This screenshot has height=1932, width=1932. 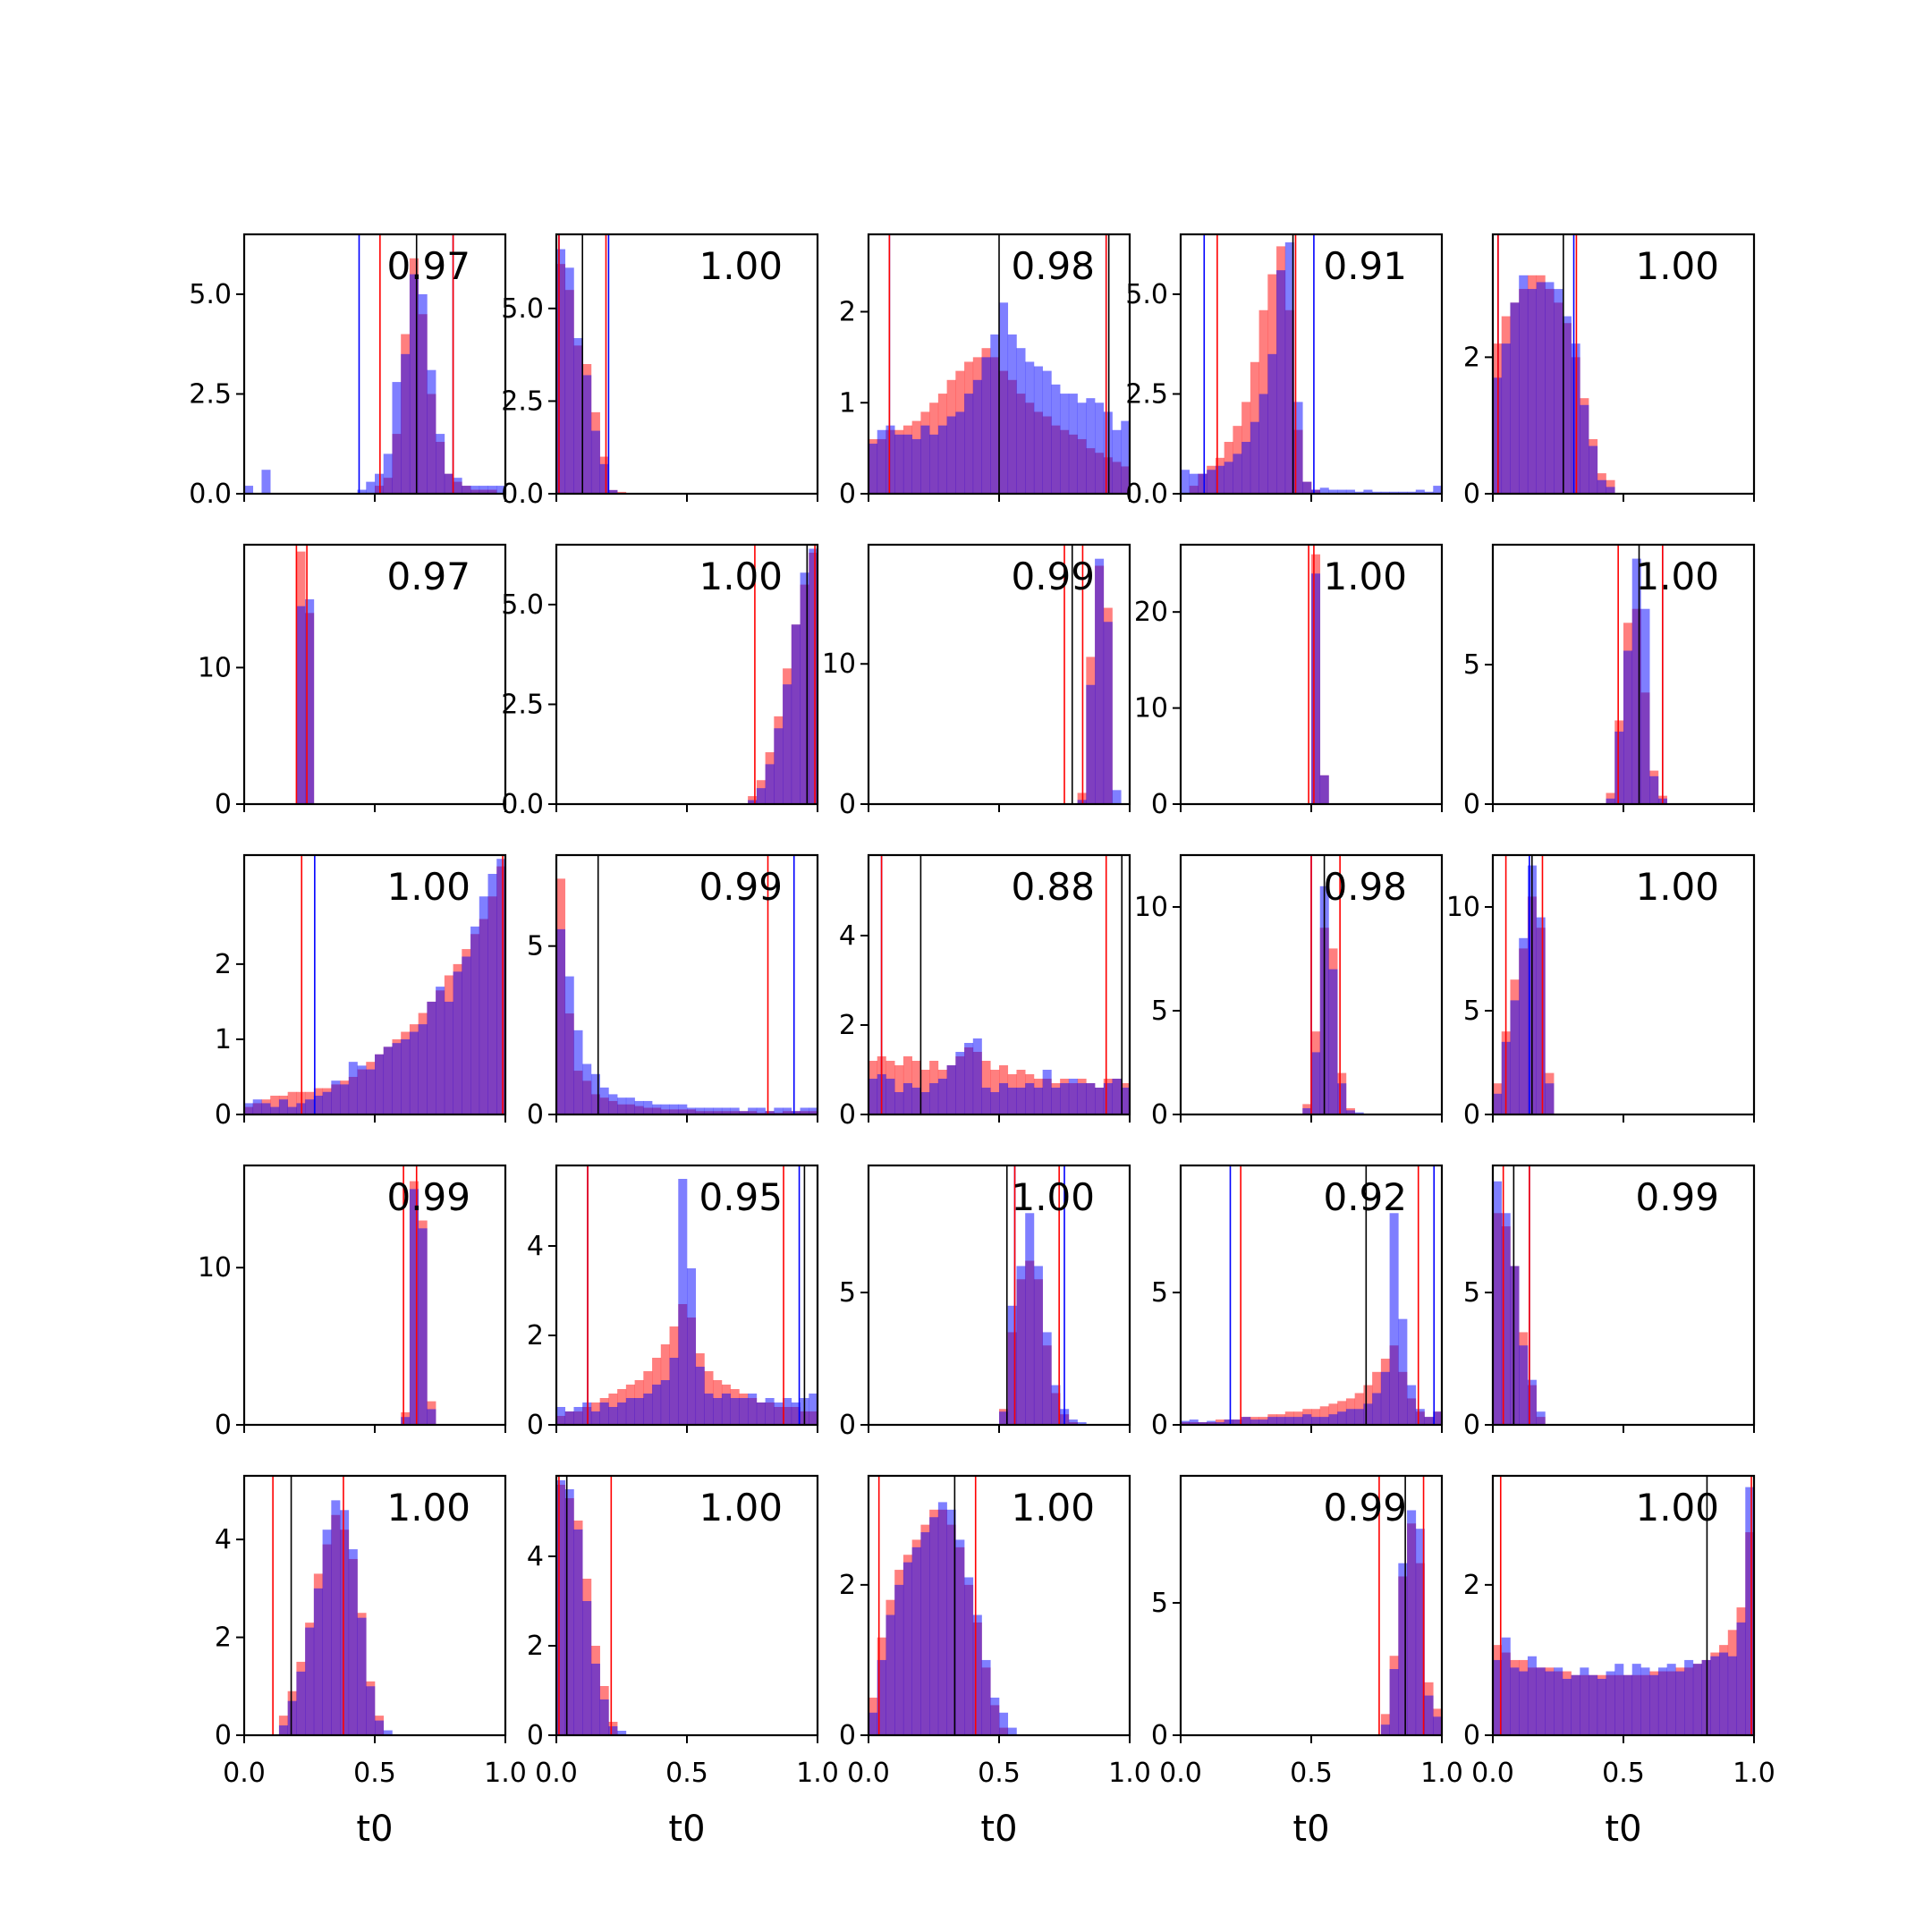 I want to click on x-tick-label: 0.0, so click(x=1180, y=1773).